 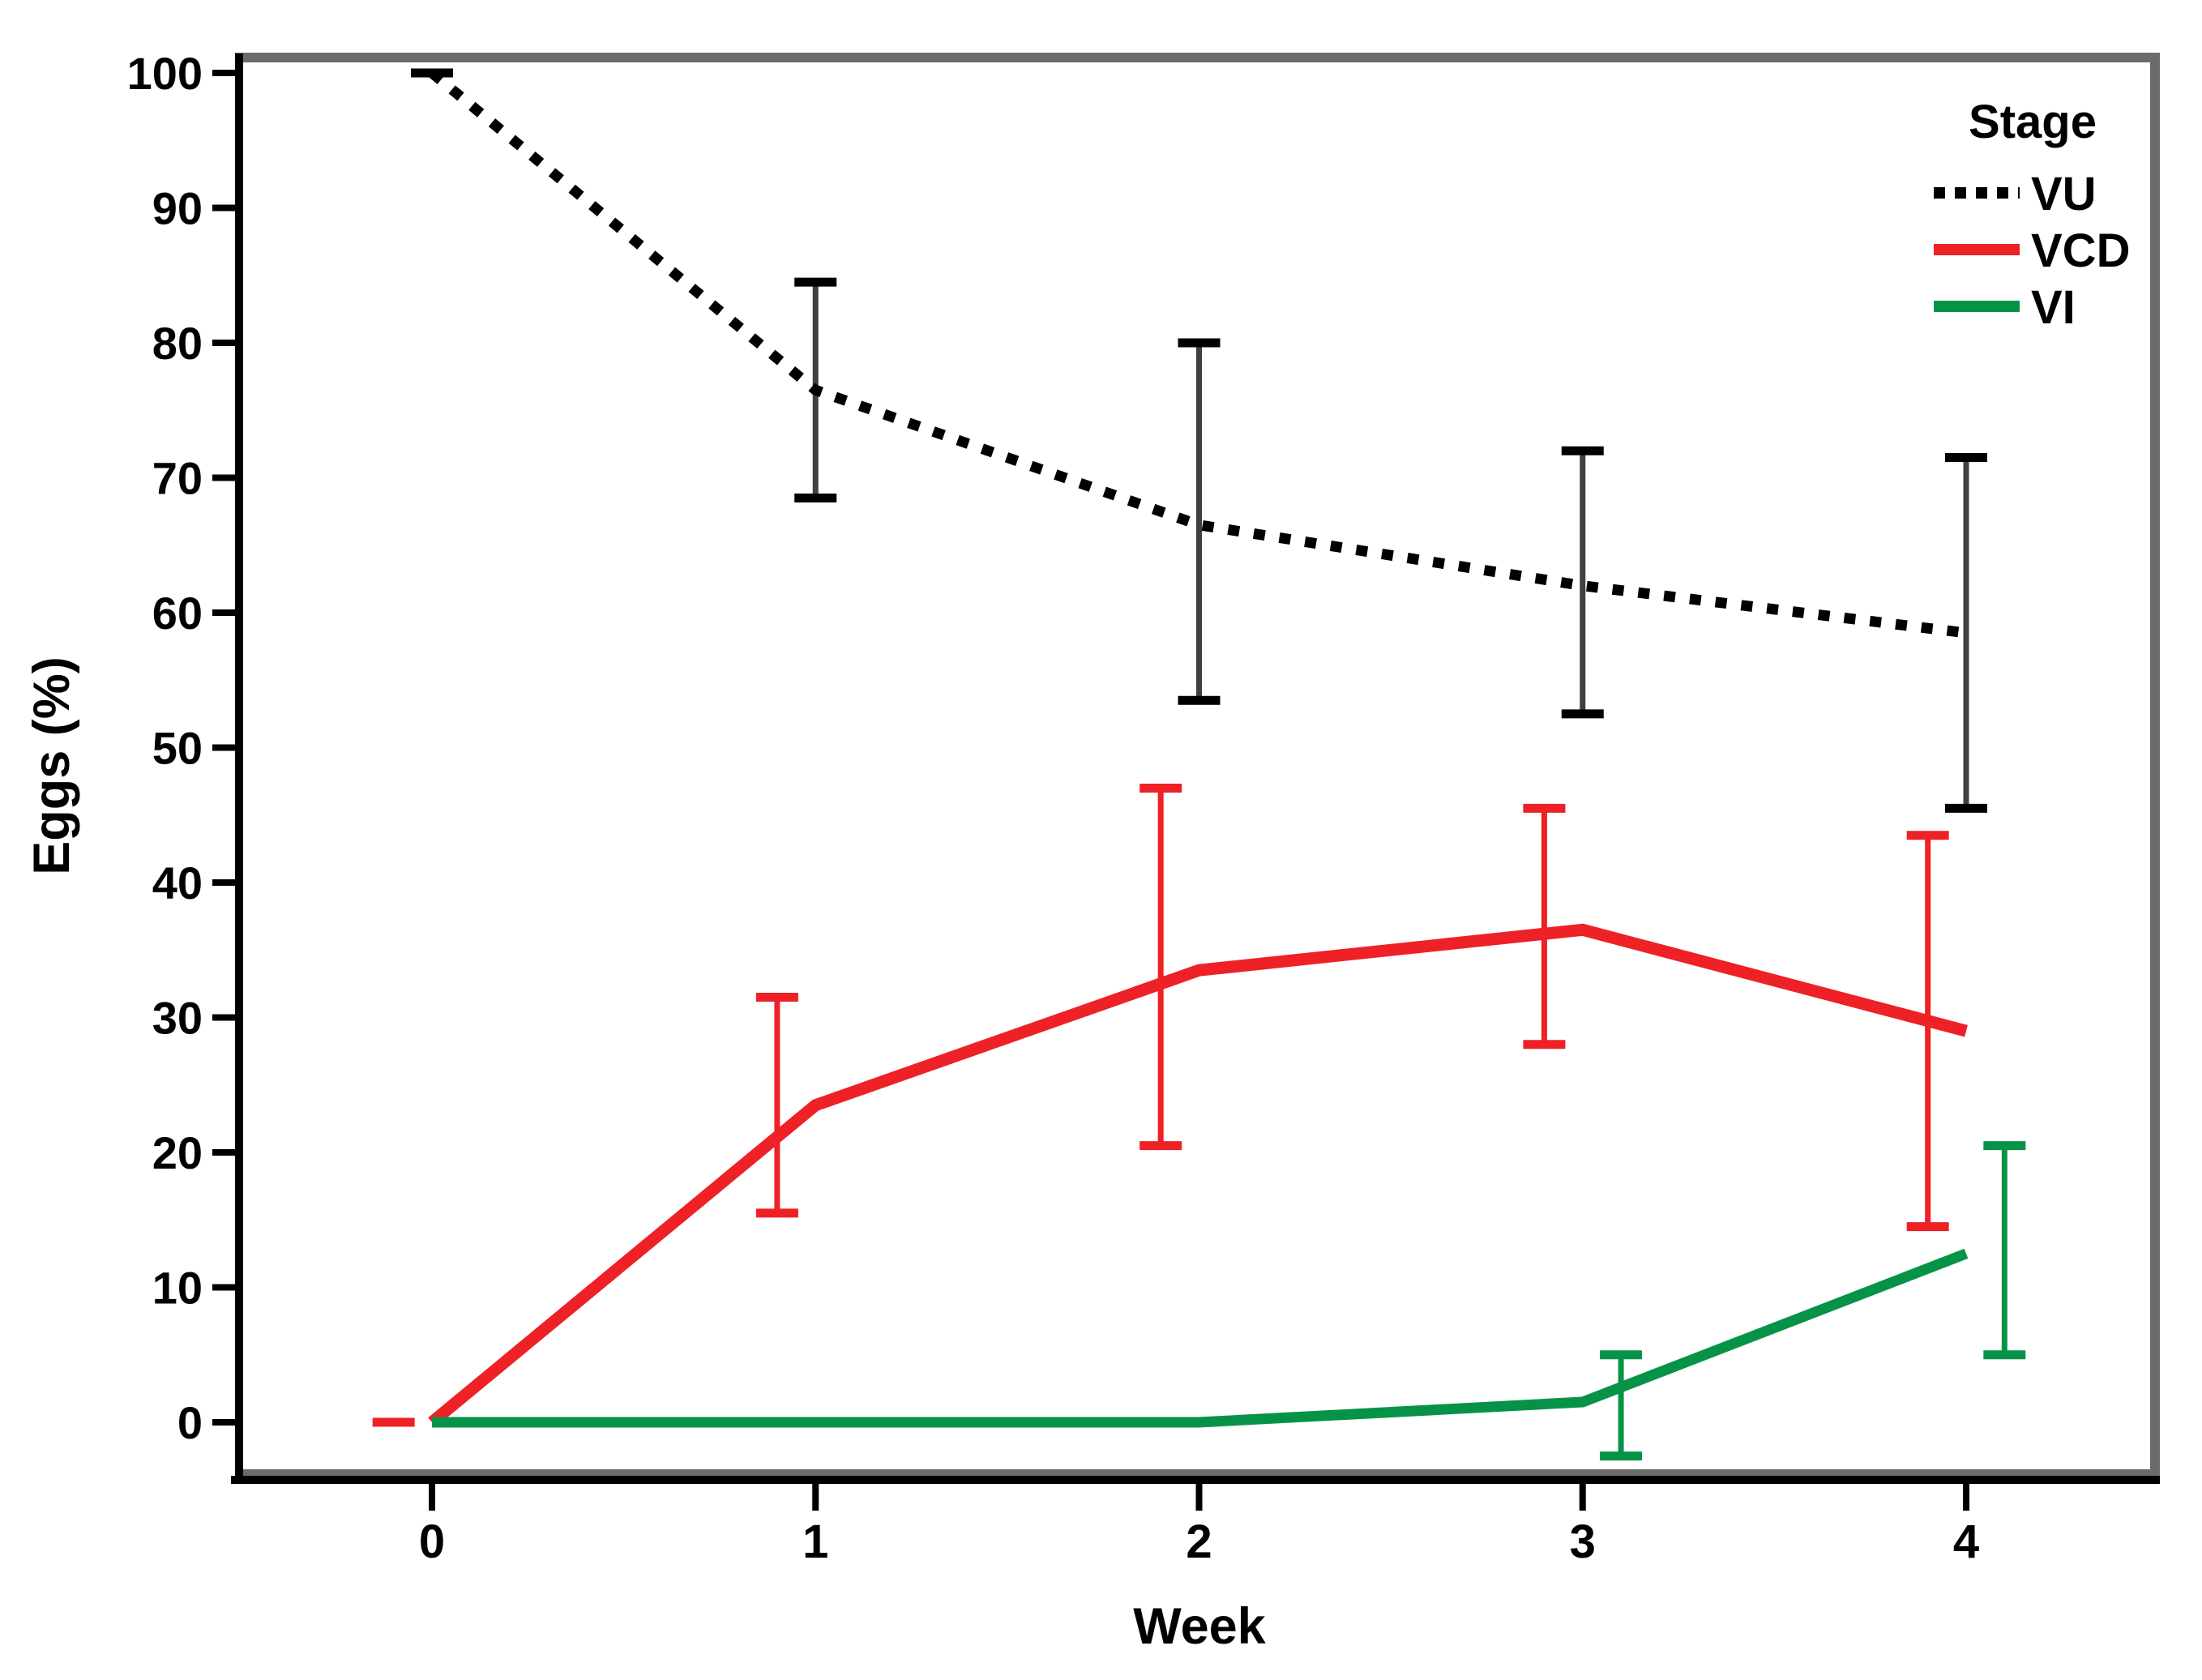 What do you see at coordinates (1200, 1338) in the screenshot?
I see `series-line-VI` at bounding box center [1200, 1338].